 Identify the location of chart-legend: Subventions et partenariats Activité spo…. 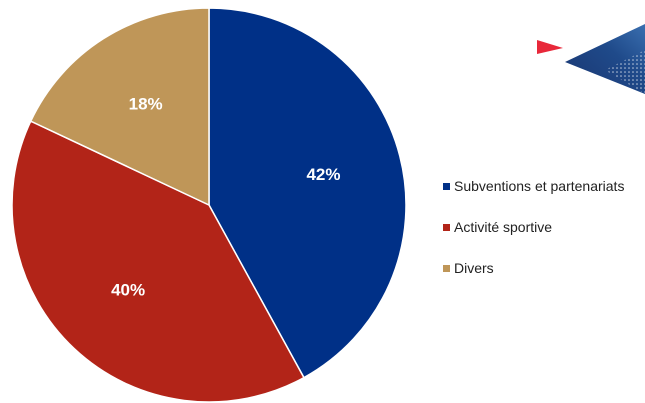
(533, 237).